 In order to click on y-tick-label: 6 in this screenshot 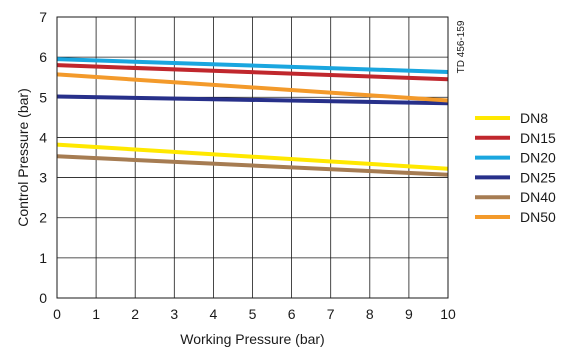, I will do `click(43, 57)`.